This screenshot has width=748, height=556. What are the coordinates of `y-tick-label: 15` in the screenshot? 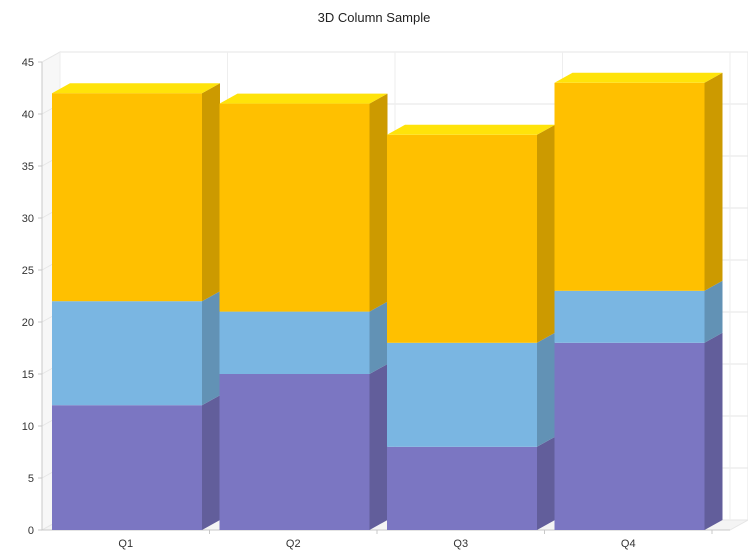 It's located at (28, 375).